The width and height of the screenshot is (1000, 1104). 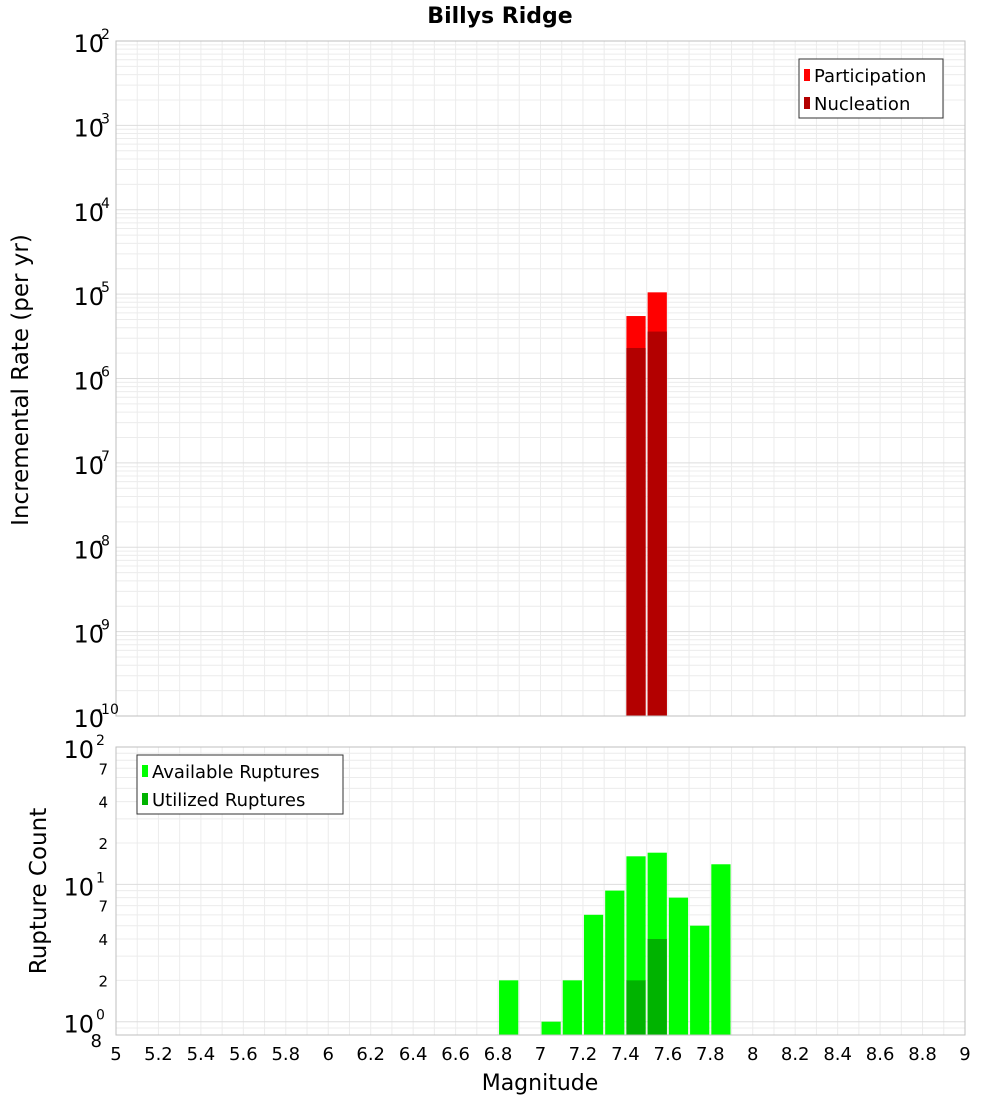 What do you see at coordinates (103, 373) in the screenshot?
I see `y-tick-exponent-top: -6` at bounding box center [103, 373].